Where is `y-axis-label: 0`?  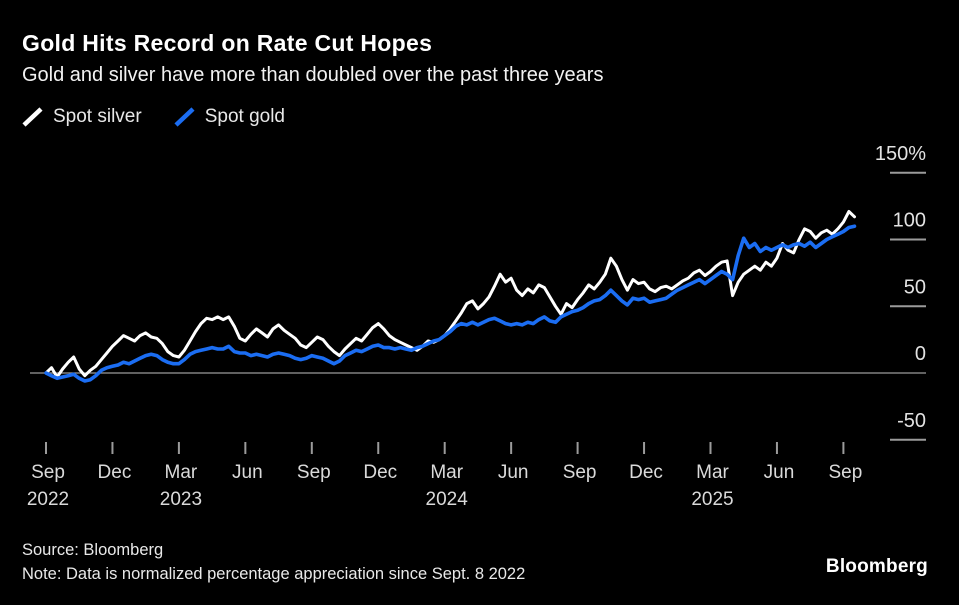
y-axis-label: 0 is located at coordinates (920, 354).